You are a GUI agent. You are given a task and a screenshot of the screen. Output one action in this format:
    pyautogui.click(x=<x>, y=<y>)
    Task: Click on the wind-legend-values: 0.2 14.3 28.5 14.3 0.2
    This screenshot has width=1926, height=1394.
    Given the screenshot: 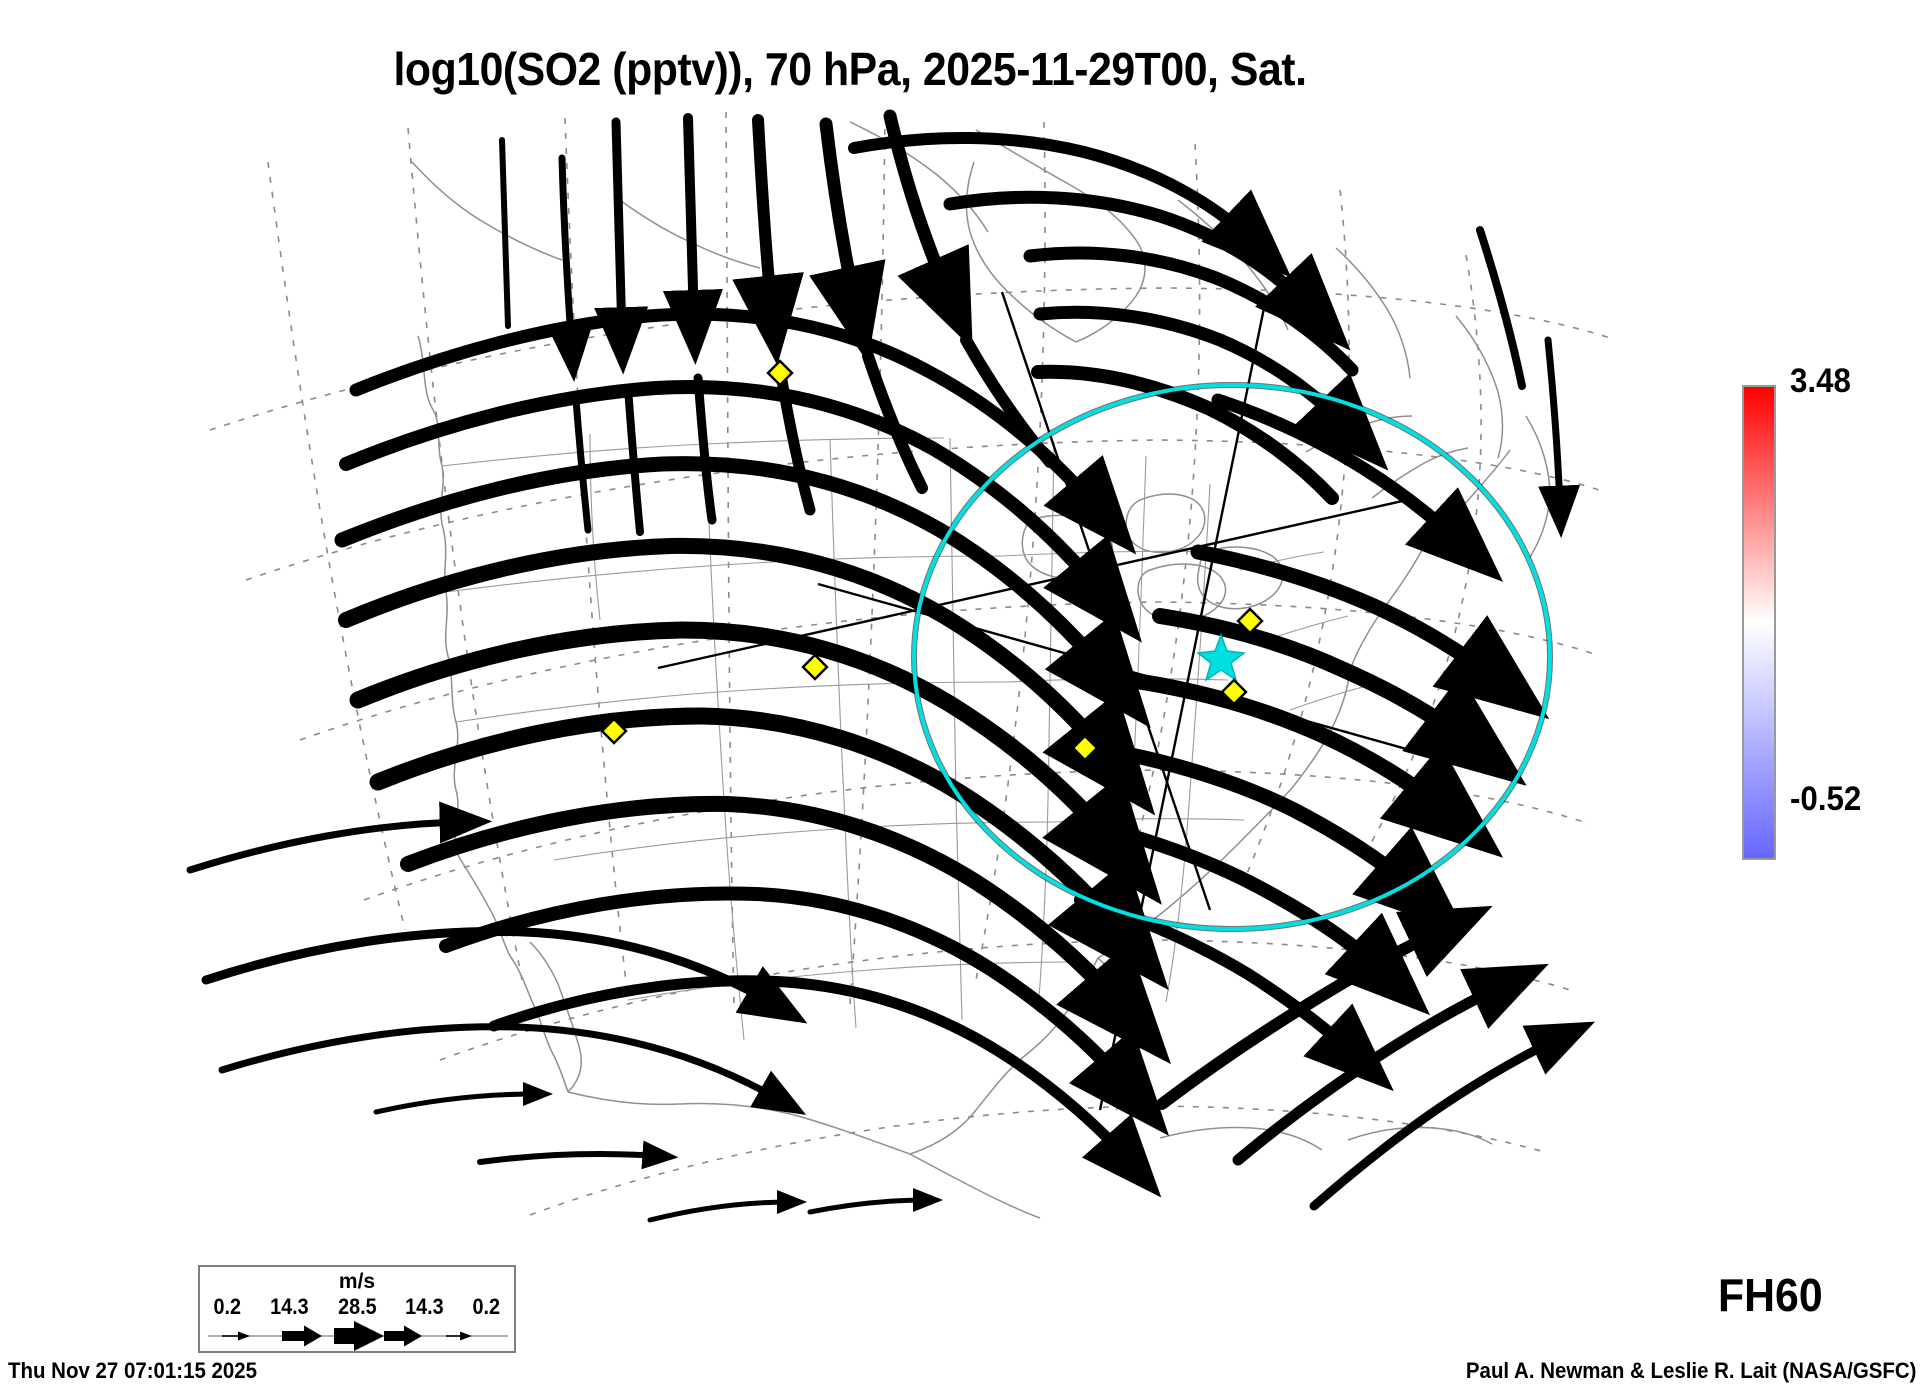 What is the action you would take?
    pyautogui.click(x=357, y=1307)
    